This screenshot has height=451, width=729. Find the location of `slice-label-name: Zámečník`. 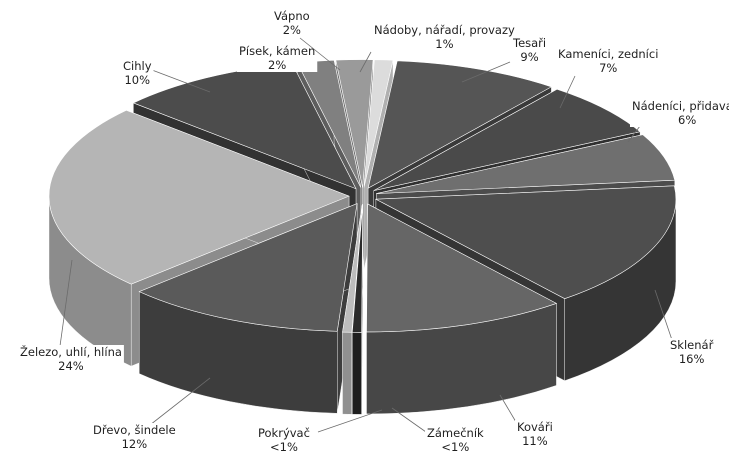

slice-label-name: Zámečník is located at coordinates (455, 433).